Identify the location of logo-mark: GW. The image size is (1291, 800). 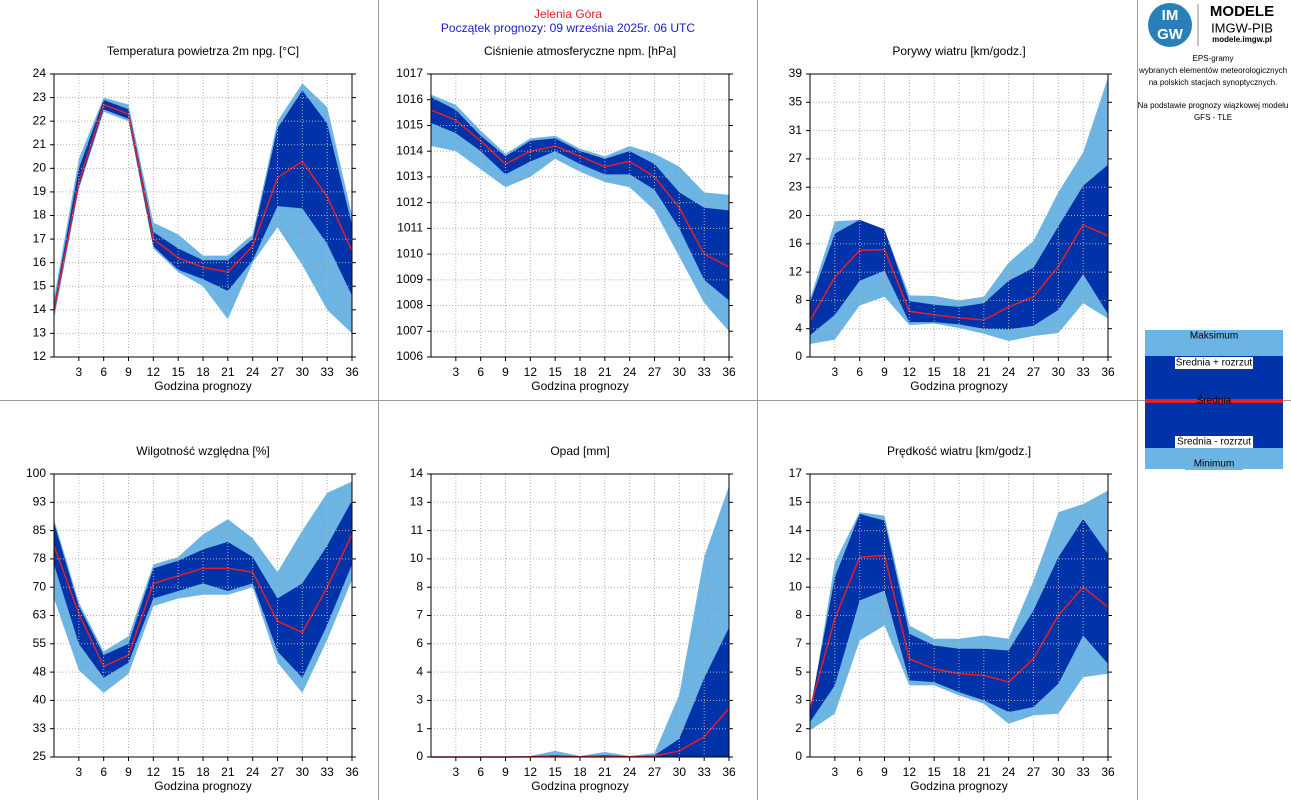
(1170, 34).